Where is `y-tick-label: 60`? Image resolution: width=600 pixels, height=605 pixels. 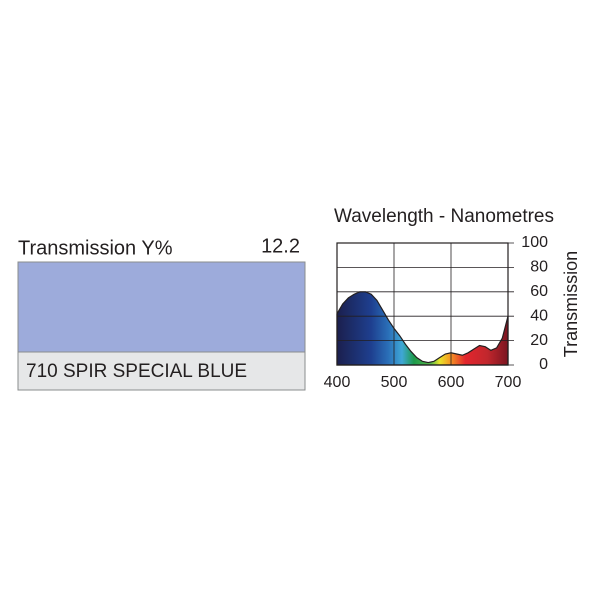
y-tick-label: 60 is located at coordinates (539, 291).